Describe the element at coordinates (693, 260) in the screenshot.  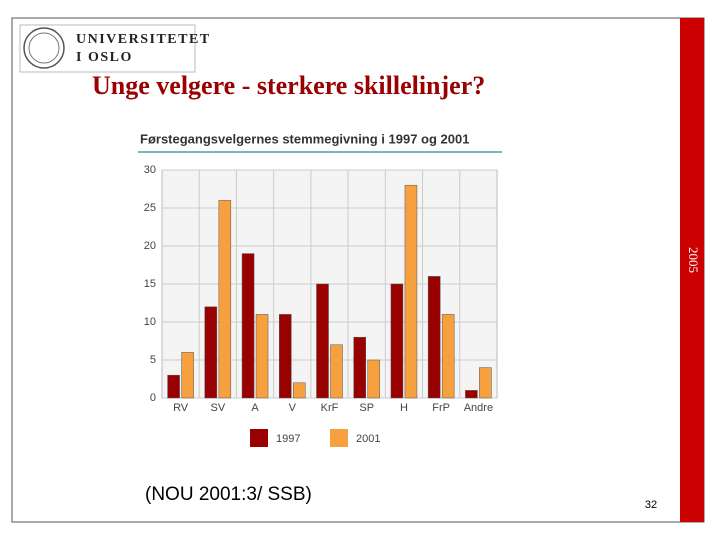
I see `side-label: 2005` at that location.